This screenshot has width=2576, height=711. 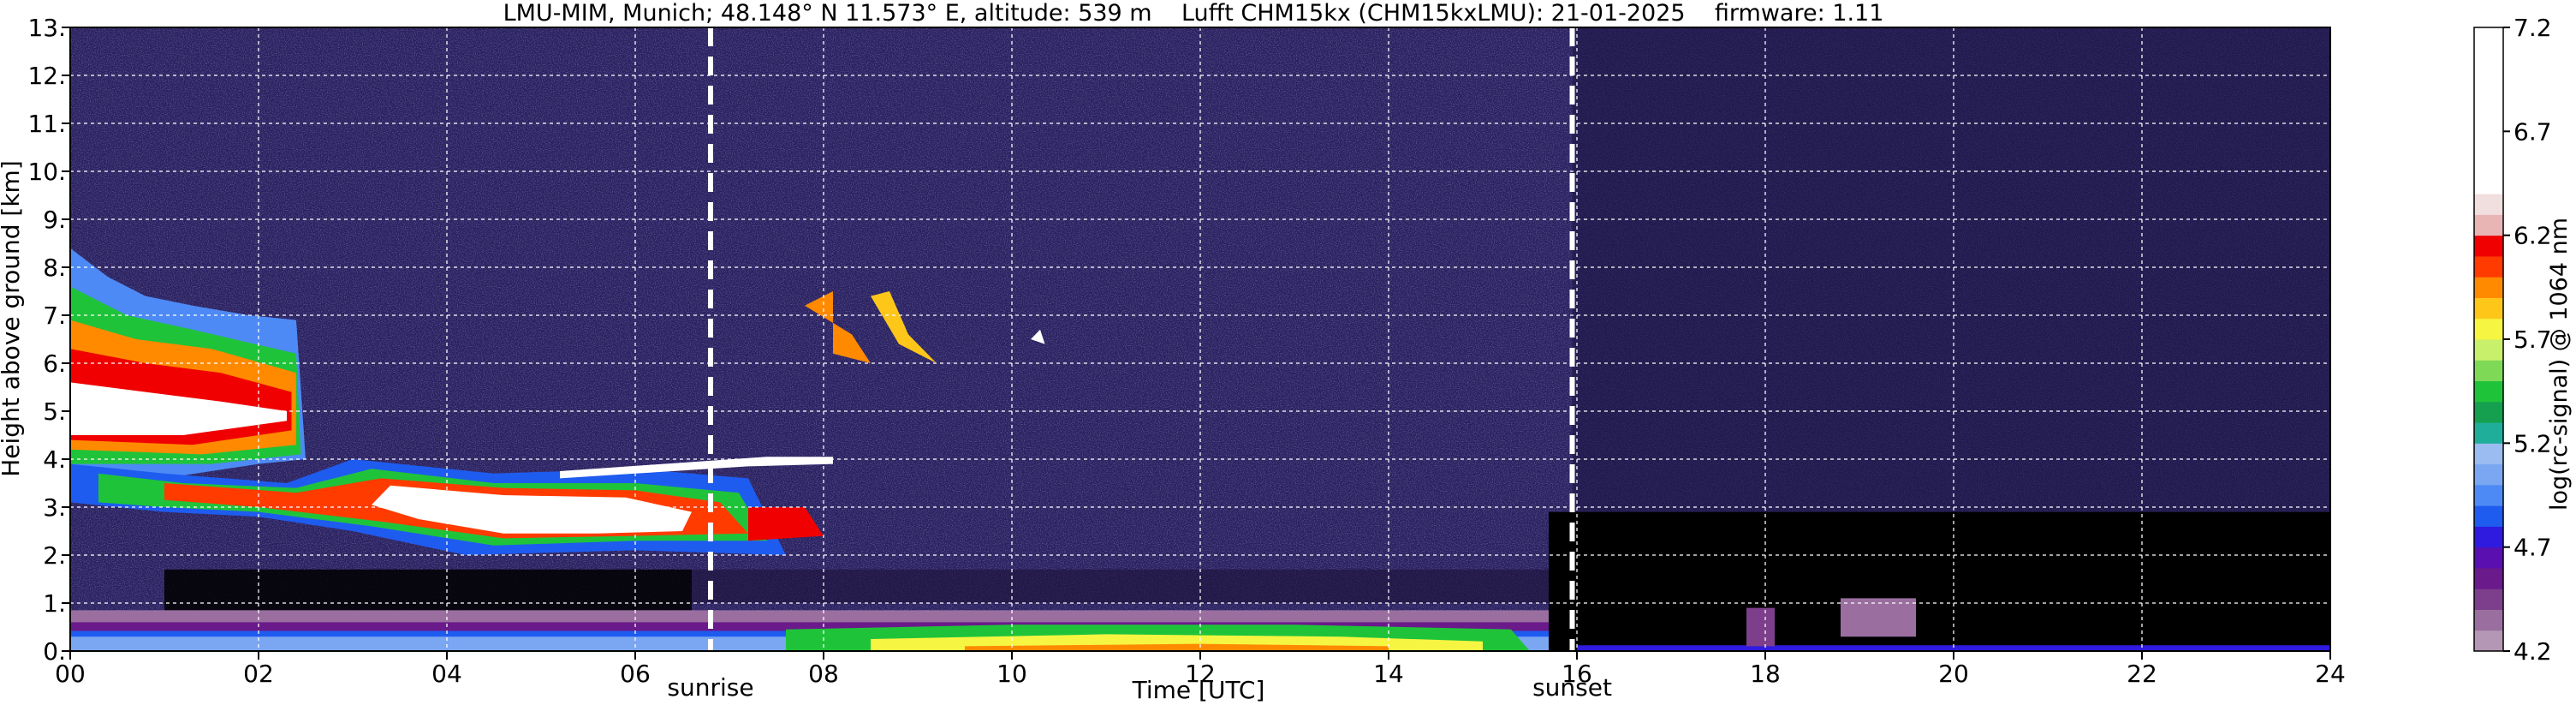 I want to click on x-tick-label-0: 00, so click(x=70, y=674).